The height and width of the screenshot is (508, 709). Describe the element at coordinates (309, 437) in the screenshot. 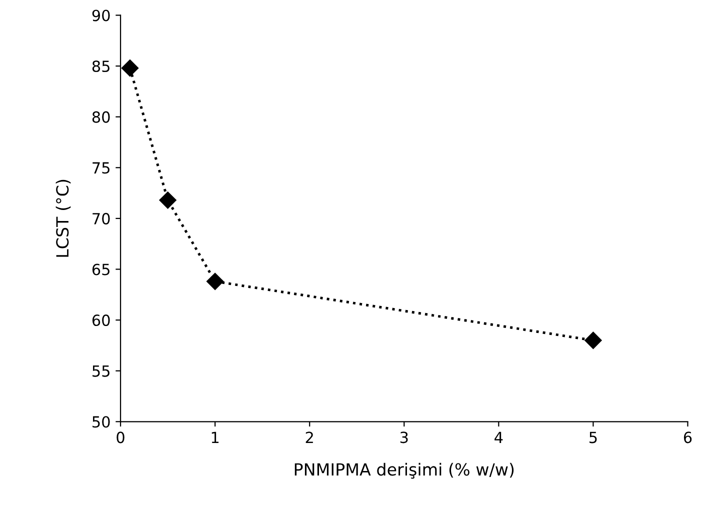

I see `x-tick-label: 2` at that location.